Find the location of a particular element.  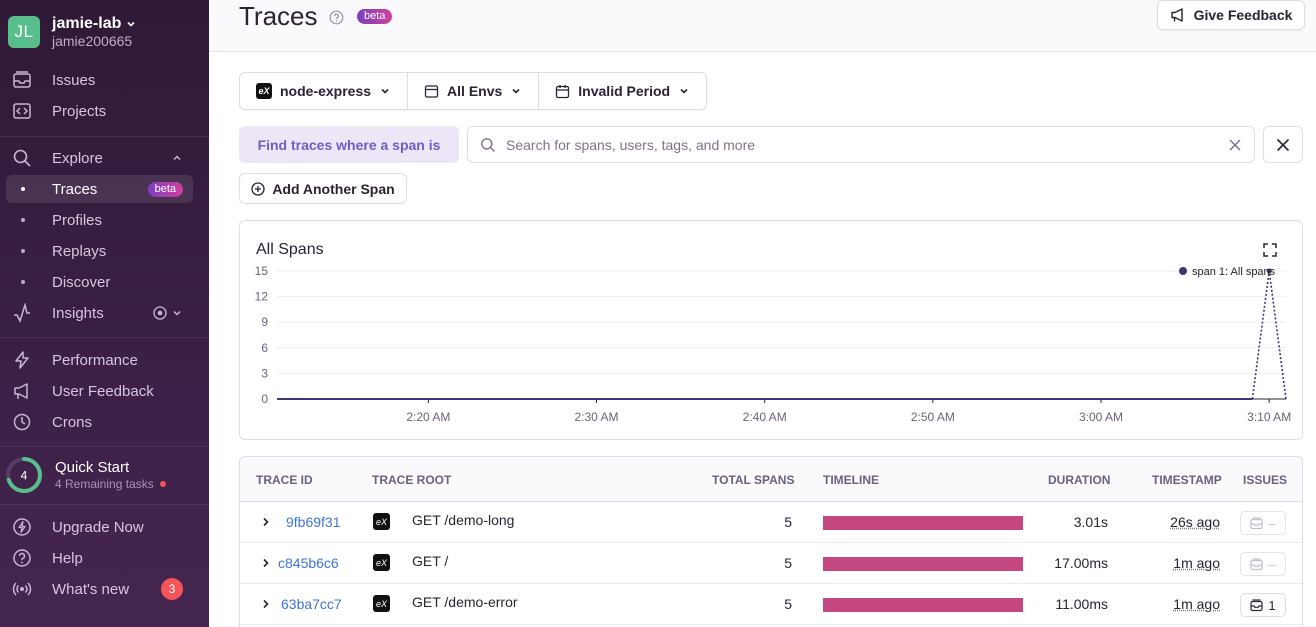

column-header-trace-id: Trace ID is located at coordinates (284, 480).